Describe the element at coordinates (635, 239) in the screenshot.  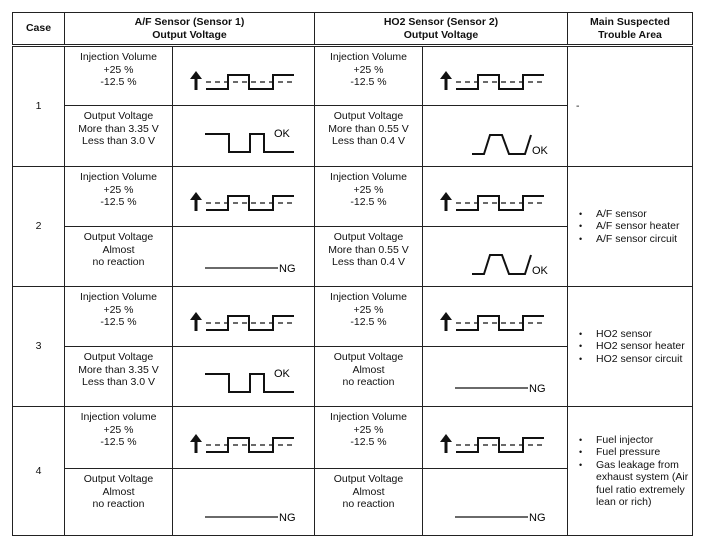
I see `trouble-item: A/F sensor circuit` at that location.